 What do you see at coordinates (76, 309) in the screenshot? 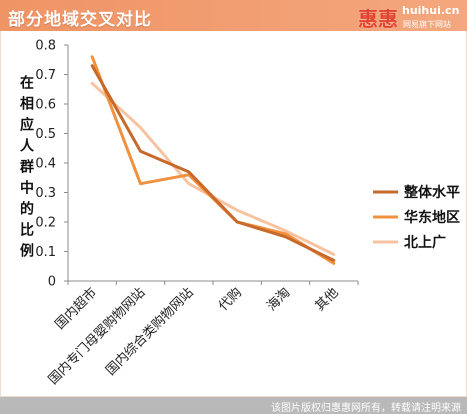
I see `x-tick-label: 国内超市` at bounding box center [76, 309].